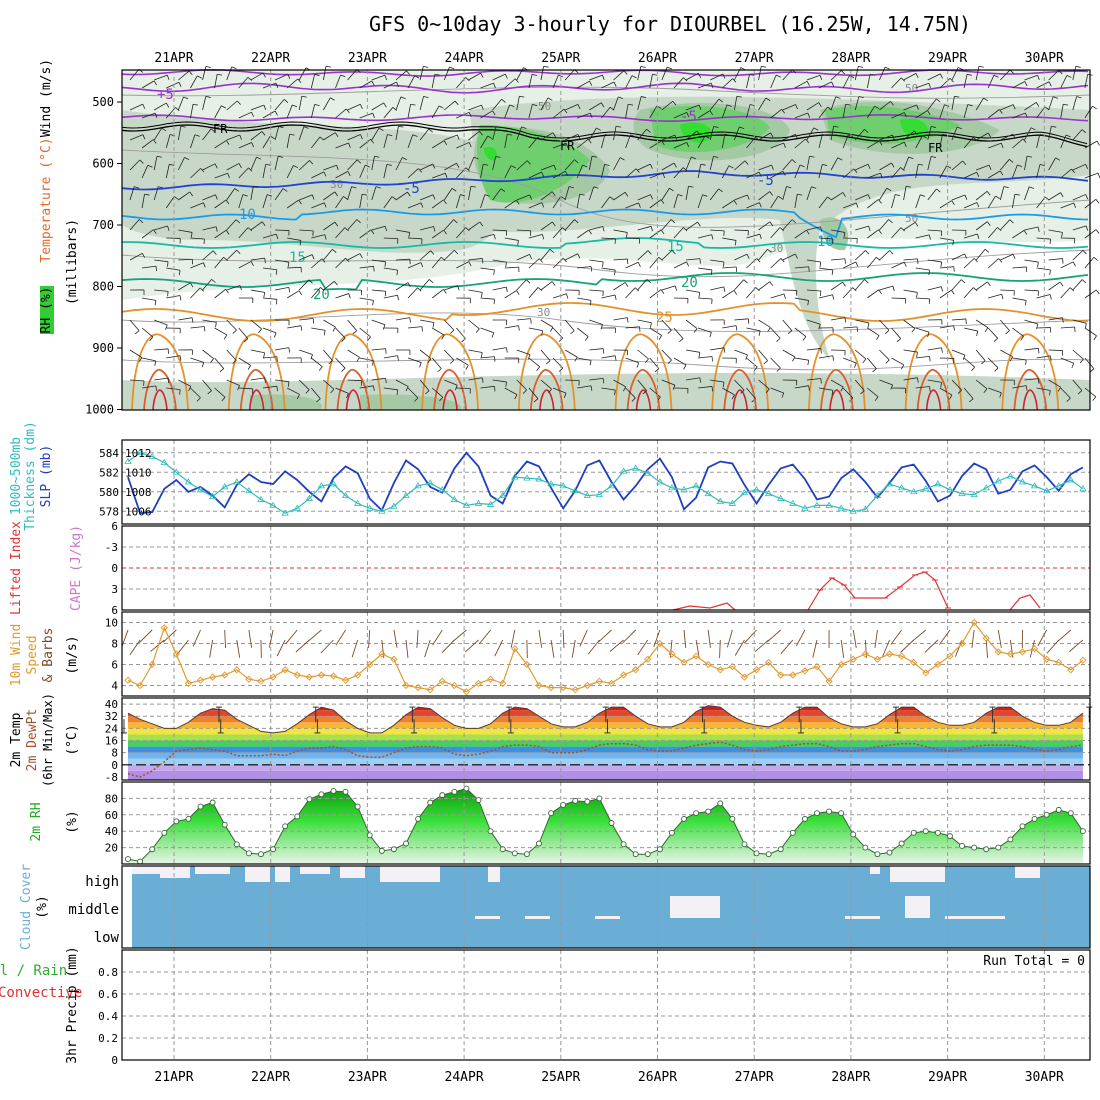 Image resolution: width=1100 pixels, height=1100 pixels. I want to click on date-label-bottom: 30APR, so click(1044, 1077).